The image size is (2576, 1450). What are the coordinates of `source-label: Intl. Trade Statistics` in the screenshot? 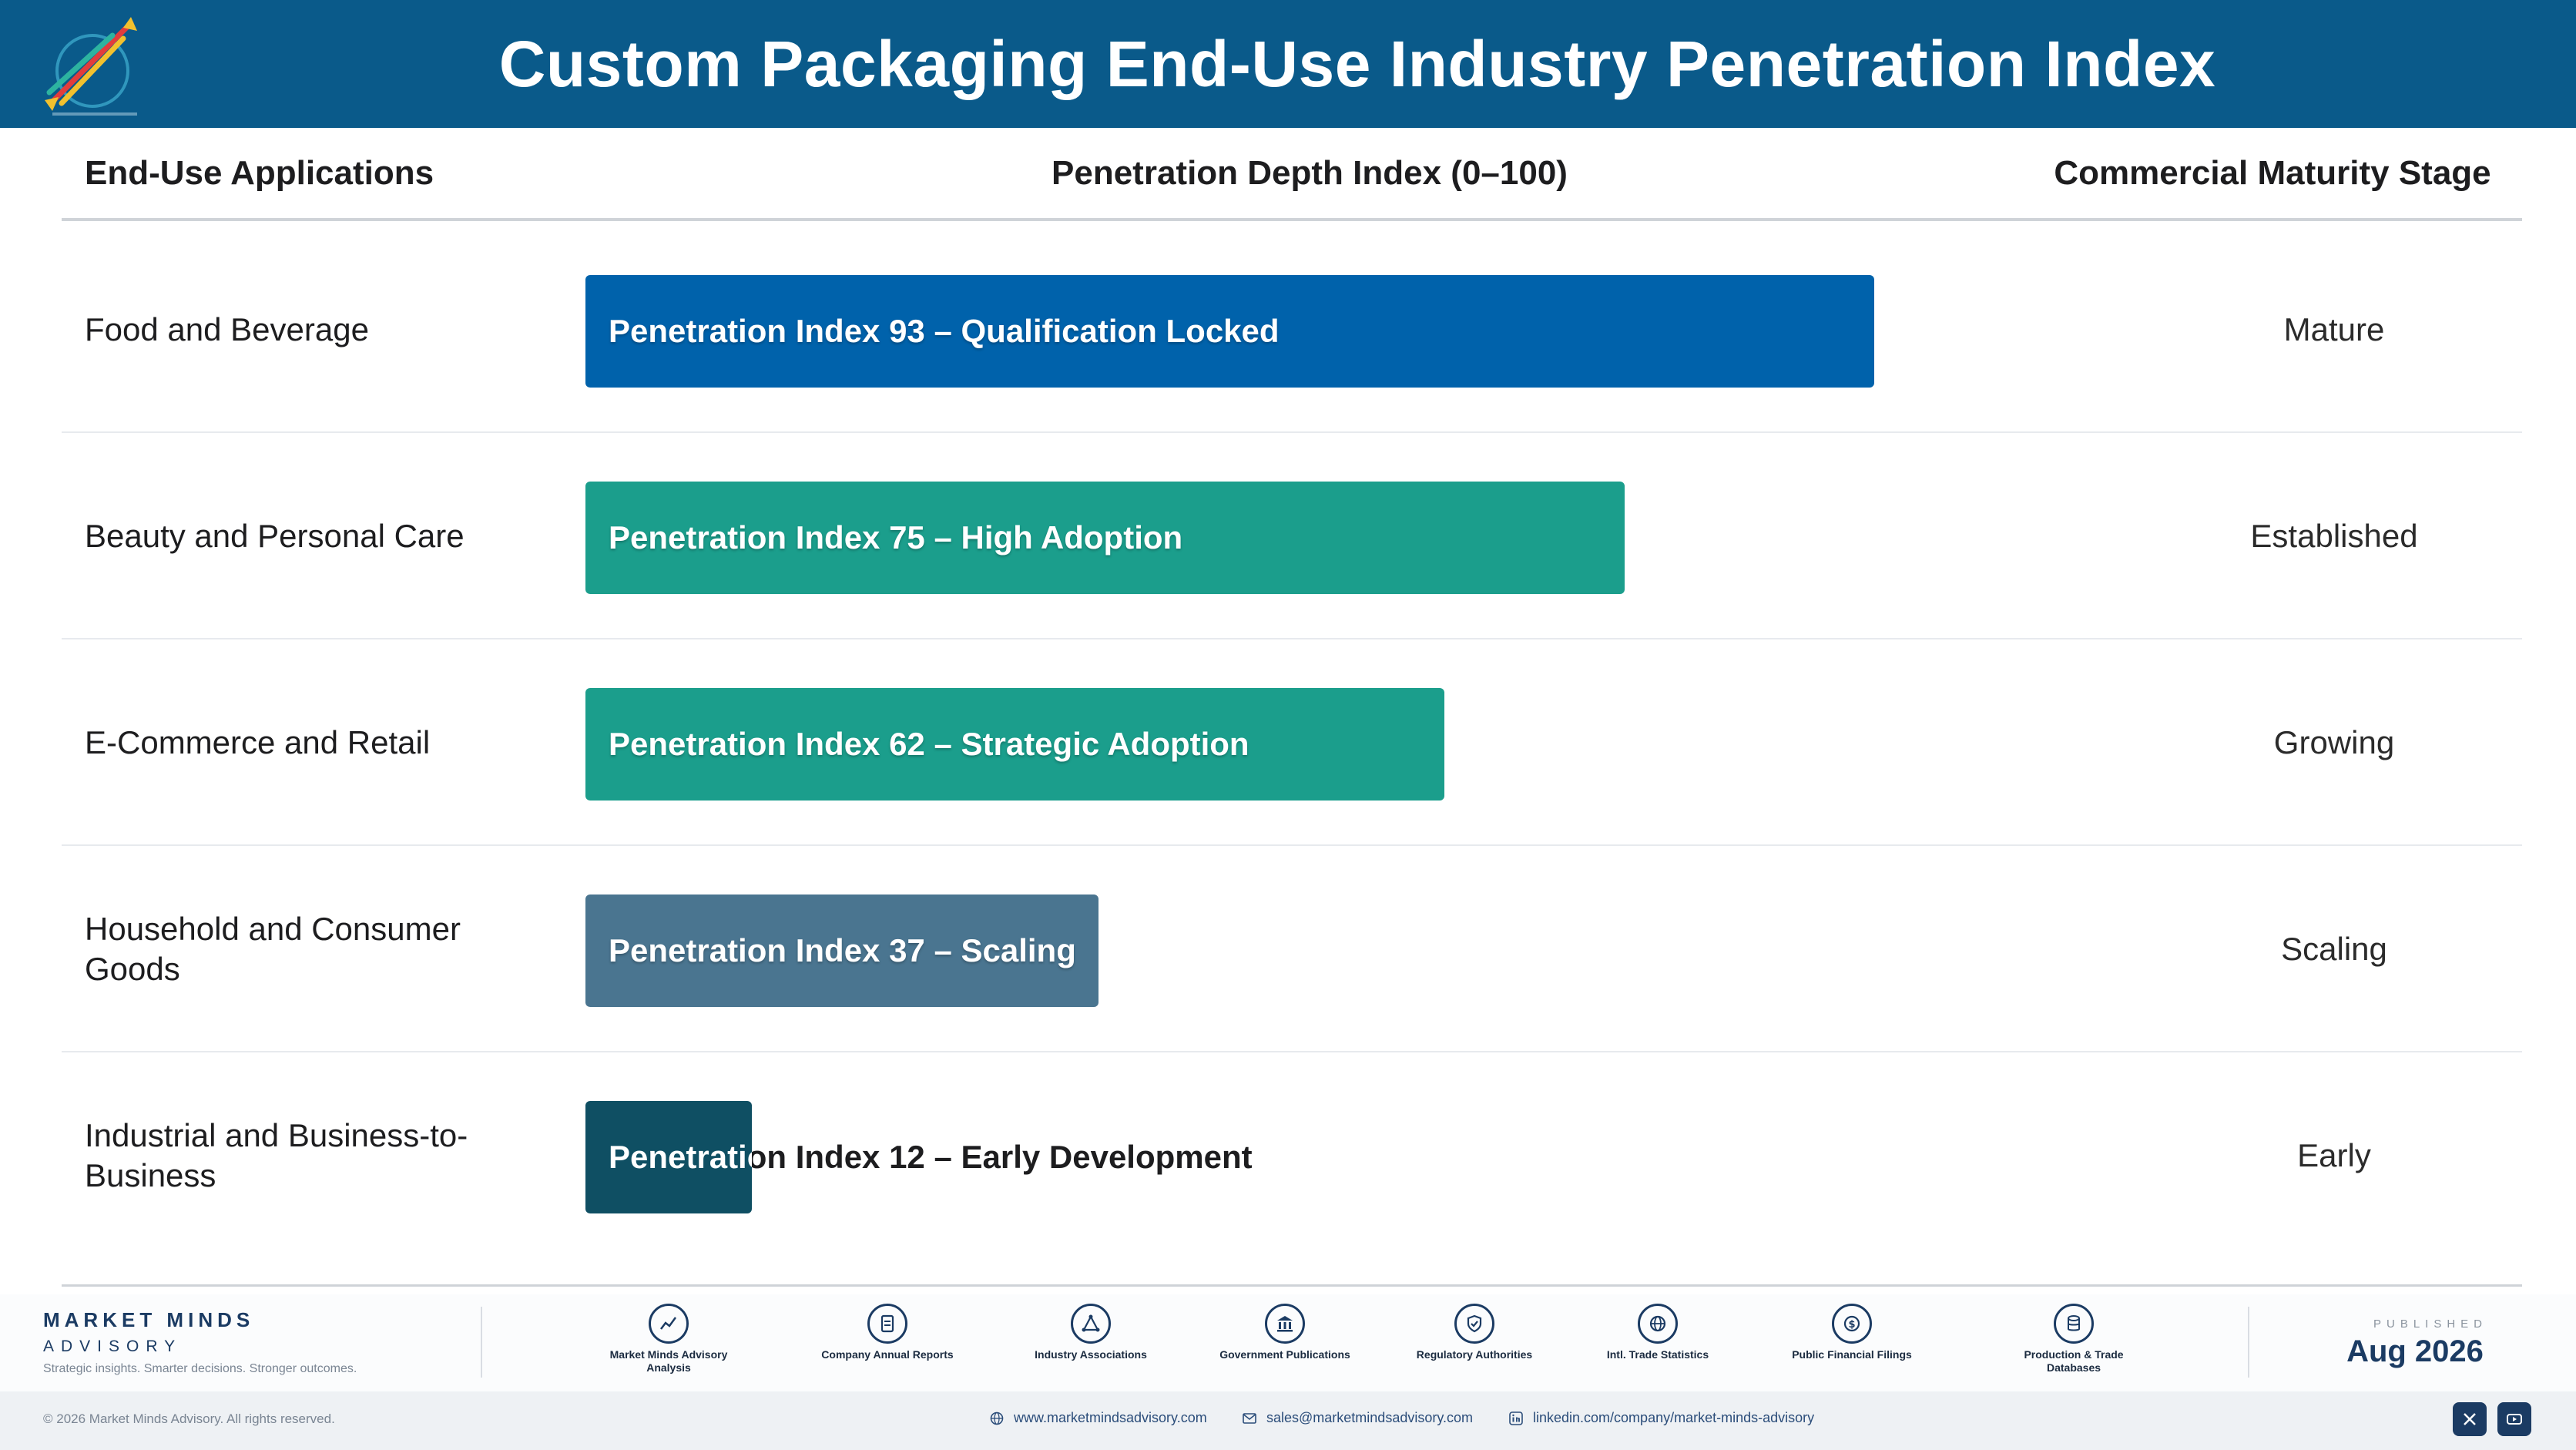 It's located at (1657, 1354).